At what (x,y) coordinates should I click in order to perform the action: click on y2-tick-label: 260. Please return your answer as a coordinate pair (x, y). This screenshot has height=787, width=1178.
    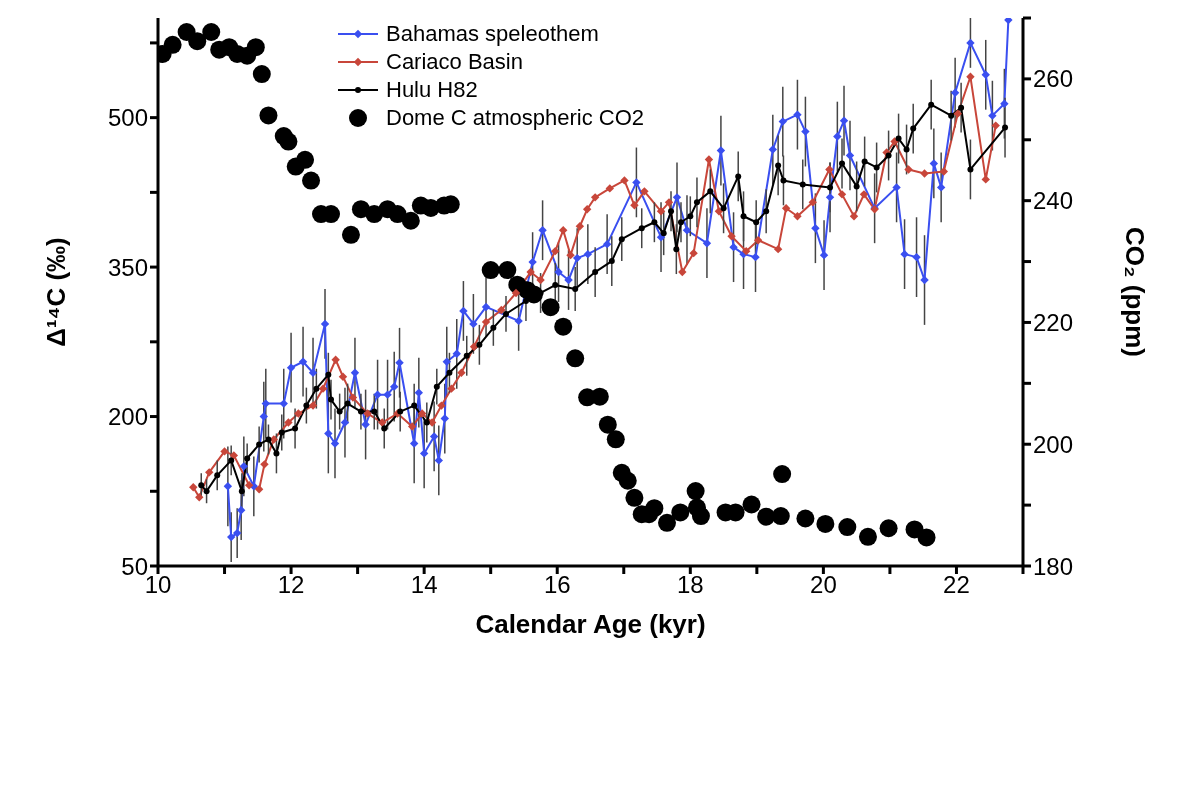
    Looking at the image, I should click on (1053, 79).